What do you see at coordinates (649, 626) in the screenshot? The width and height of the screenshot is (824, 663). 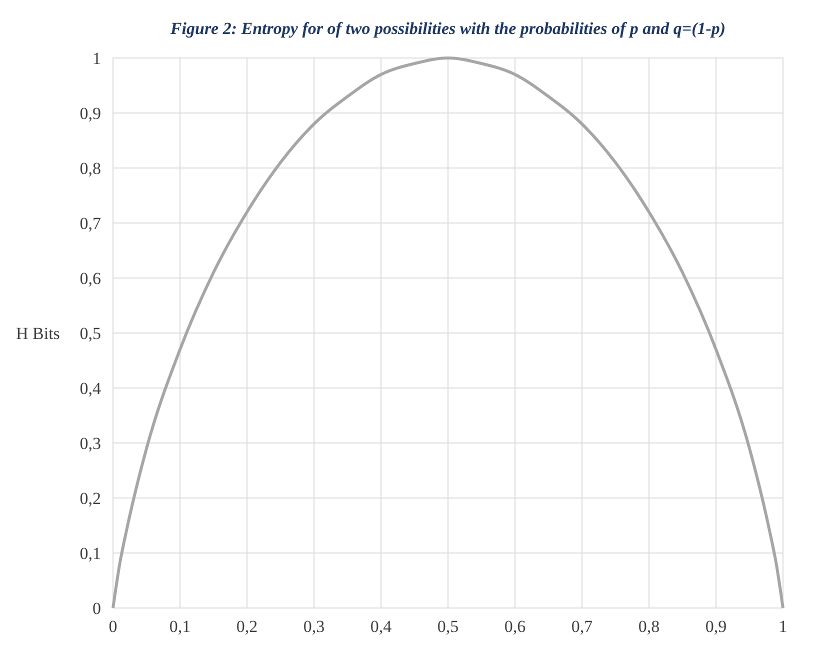 I see `x-tick-label: 0,8` at bounding box center [649, 626].